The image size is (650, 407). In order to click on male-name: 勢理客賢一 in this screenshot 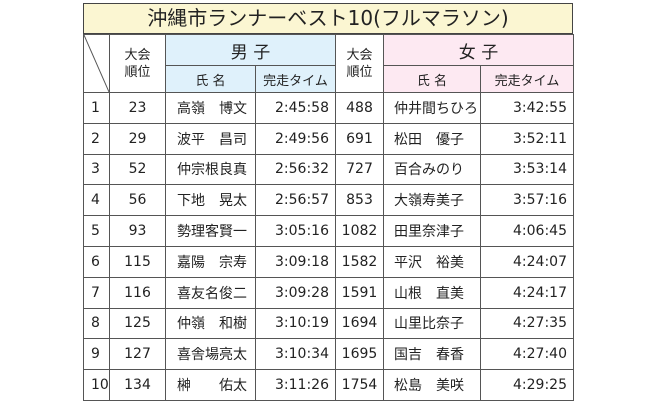, I will do `click(210, 231)`.